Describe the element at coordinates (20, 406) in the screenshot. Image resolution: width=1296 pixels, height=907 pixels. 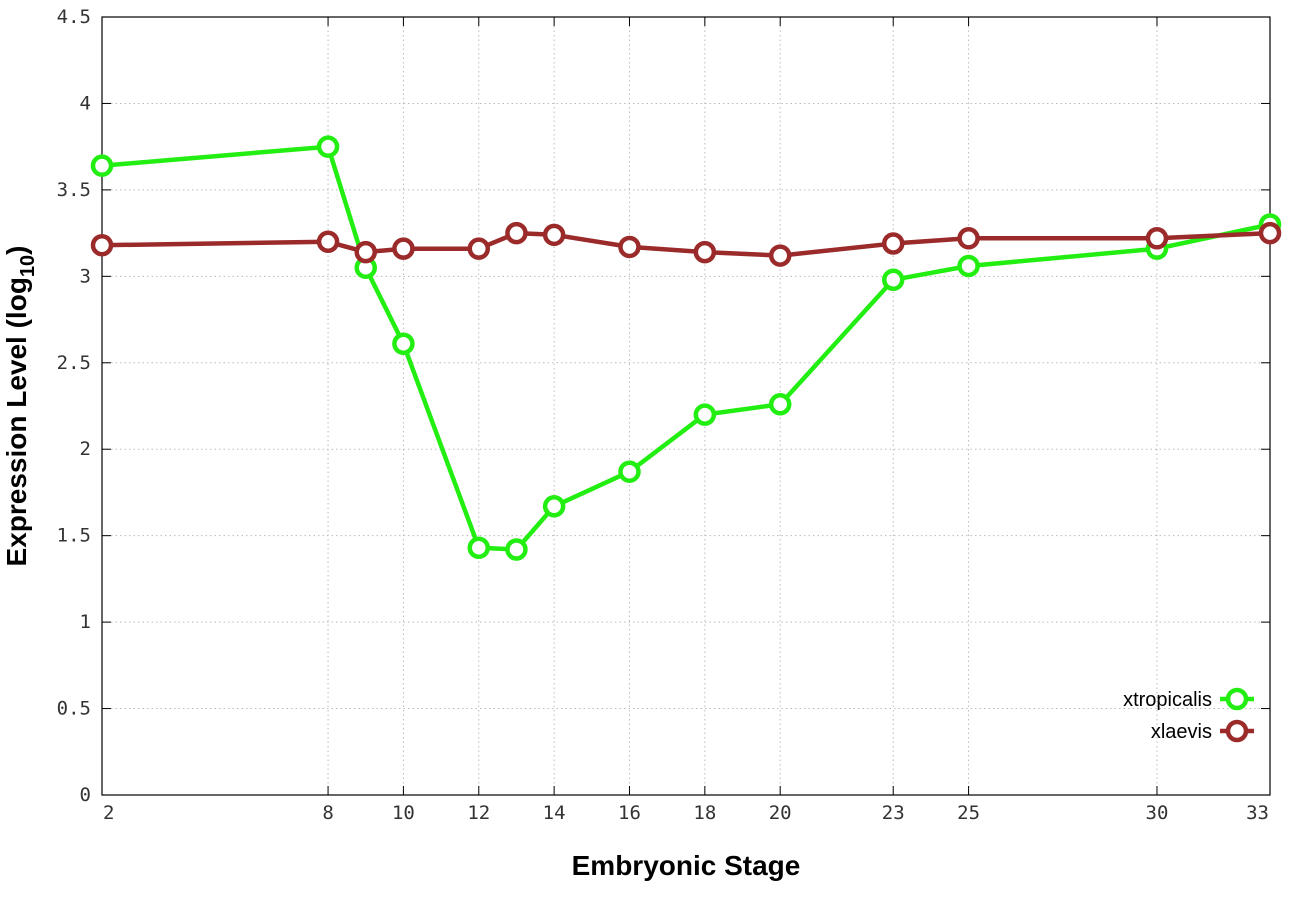
I see `y-axis-title: Expression Level (log10)` at that location.